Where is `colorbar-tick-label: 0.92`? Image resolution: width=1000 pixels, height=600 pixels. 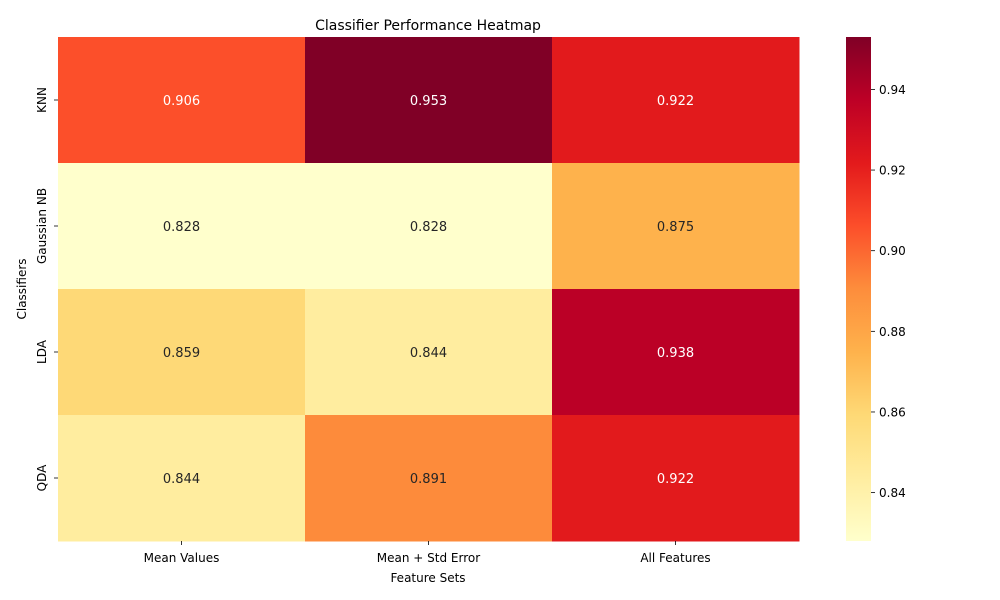
colorbar-tick-label: 0.92 is located at coordinates (892, 171).